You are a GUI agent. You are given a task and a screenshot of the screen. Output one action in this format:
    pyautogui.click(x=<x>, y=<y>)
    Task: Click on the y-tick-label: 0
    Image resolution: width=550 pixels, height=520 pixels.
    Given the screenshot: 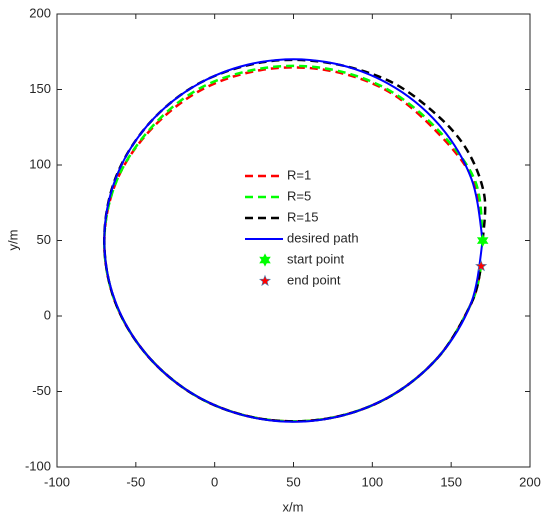 What is the action you would take?
    pyautogui.click(x=47, y=314)
    